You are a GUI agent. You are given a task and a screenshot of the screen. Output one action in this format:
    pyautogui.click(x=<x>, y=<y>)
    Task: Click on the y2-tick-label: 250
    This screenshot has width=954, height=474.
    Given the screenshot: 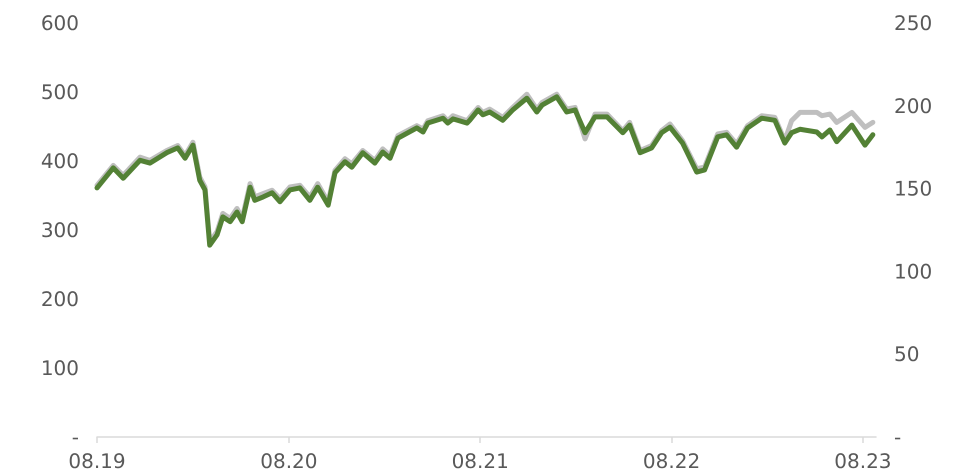 What is the action you would take?
    pyautogui.click(x=913, y=23)
    